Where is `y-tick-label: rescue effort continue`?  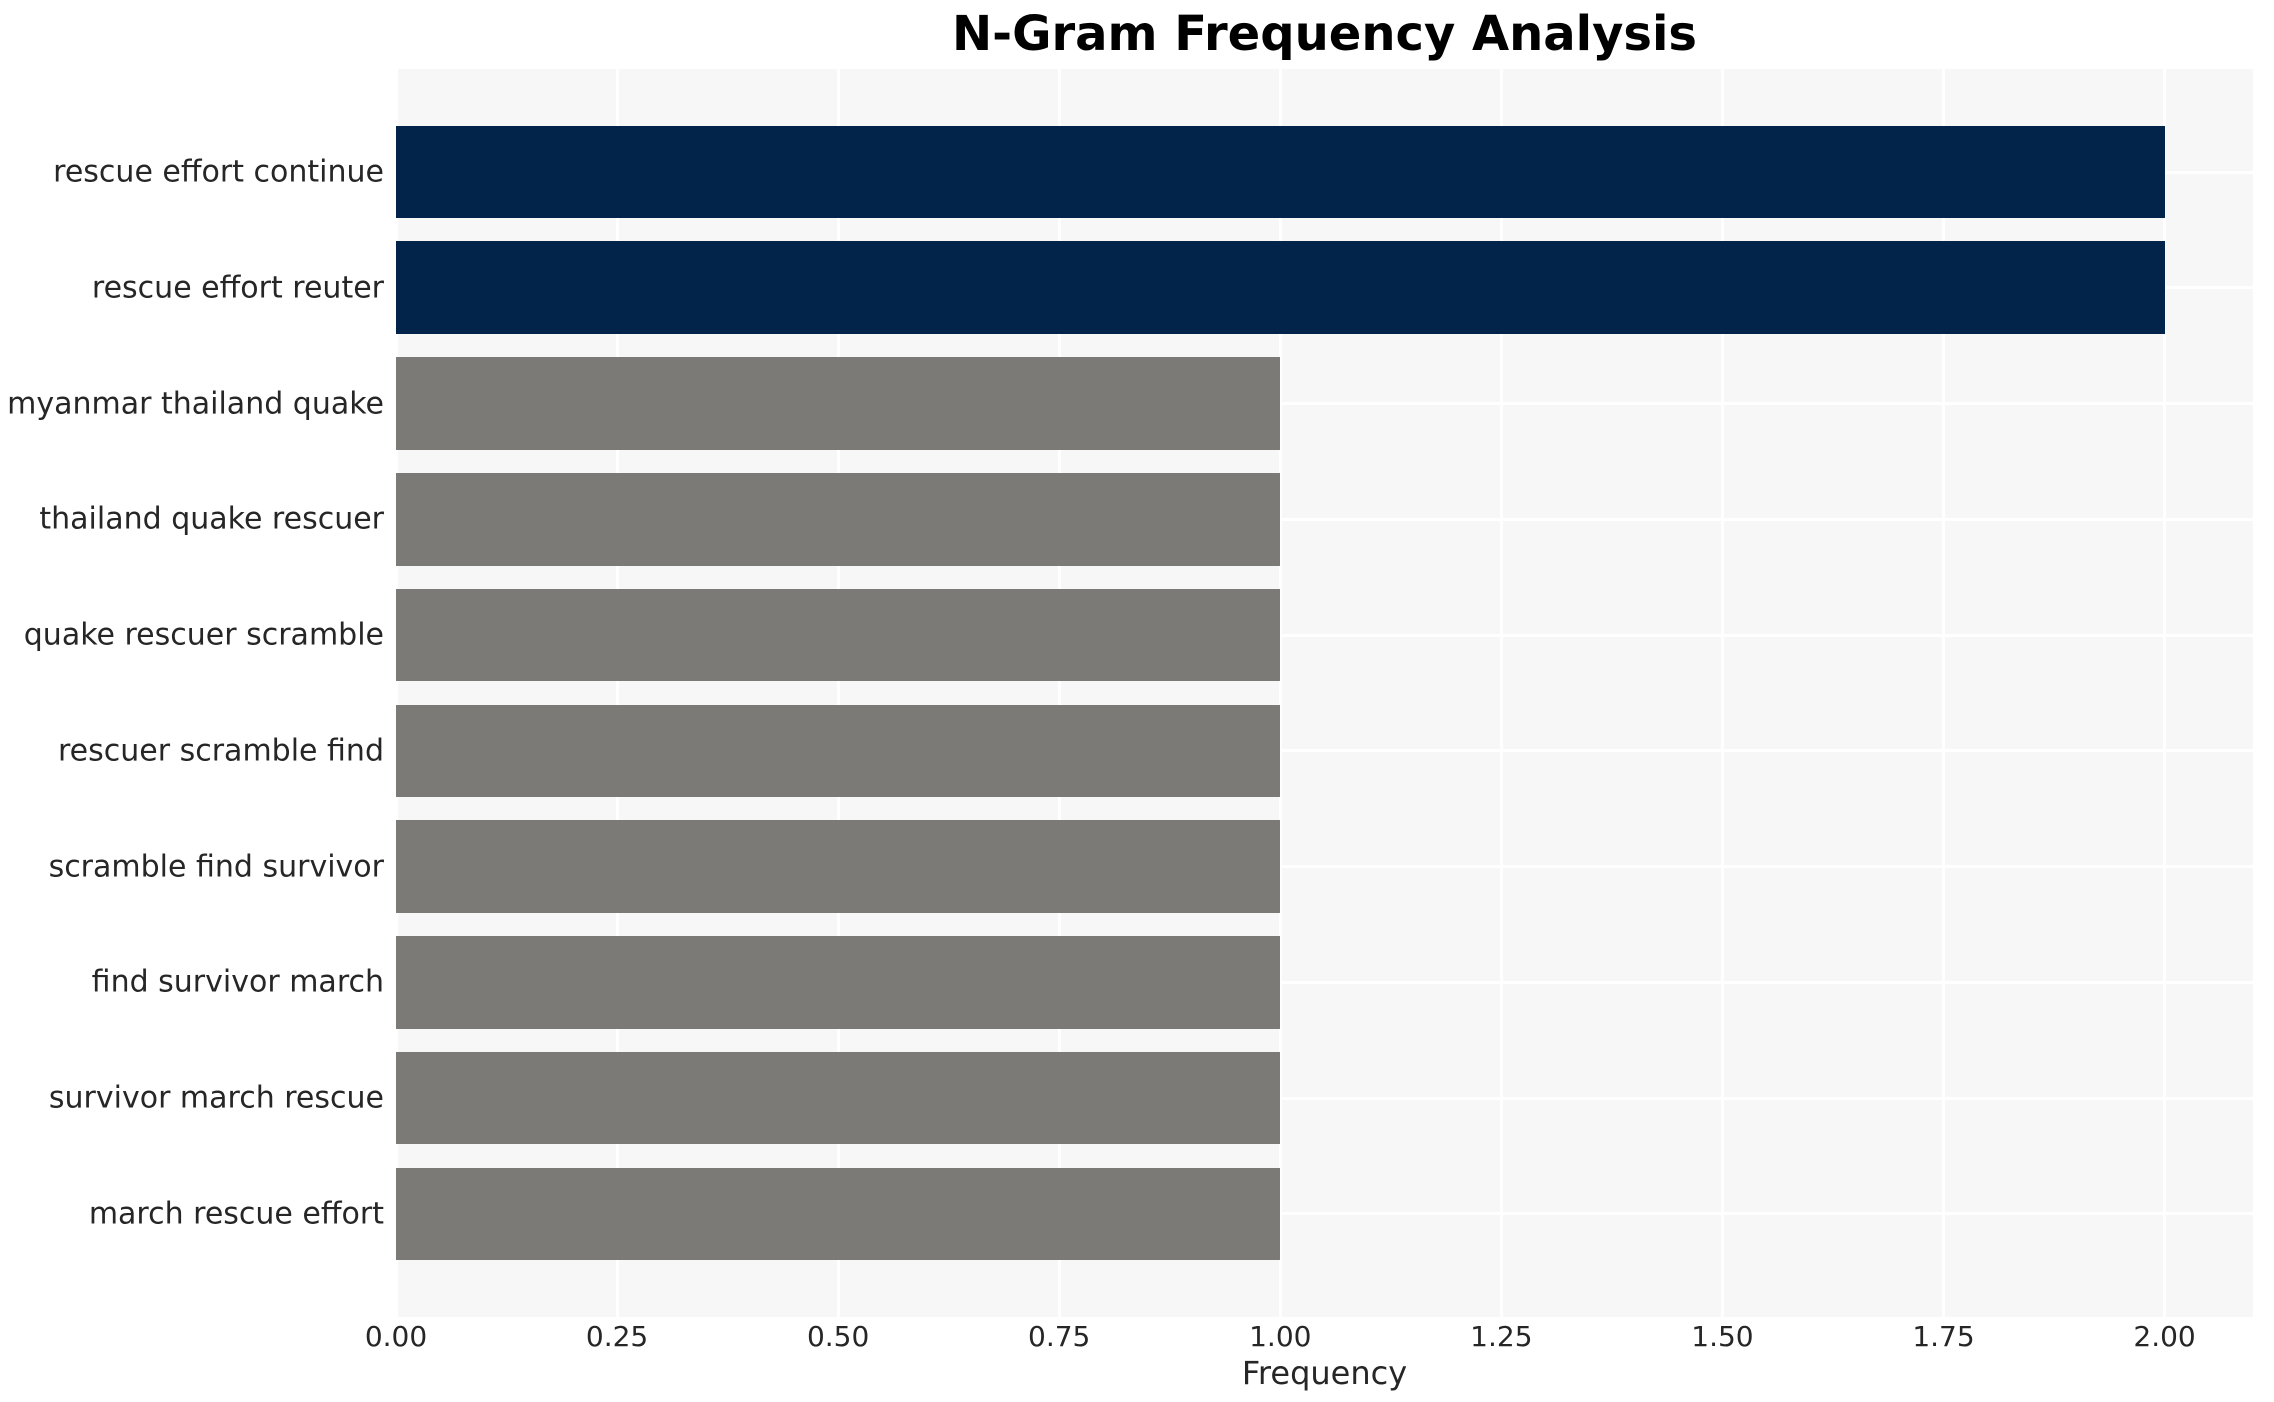
y-tick-label: rescue effort continue is located at coordinates (218, 172).